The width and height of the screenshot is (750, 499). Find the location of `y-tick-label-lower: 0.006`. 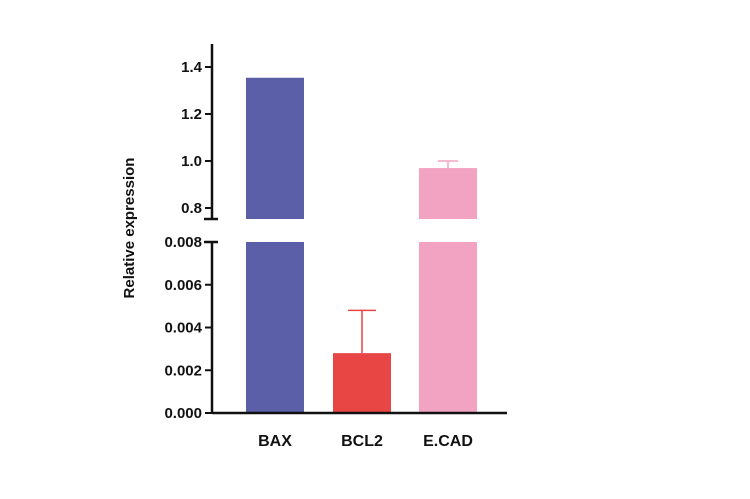

y-tick-label-lower: 0.006 is located at coordinates (183, 285).